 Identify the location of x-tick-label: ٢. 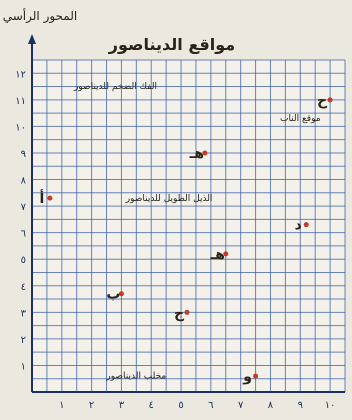
(91, 405).